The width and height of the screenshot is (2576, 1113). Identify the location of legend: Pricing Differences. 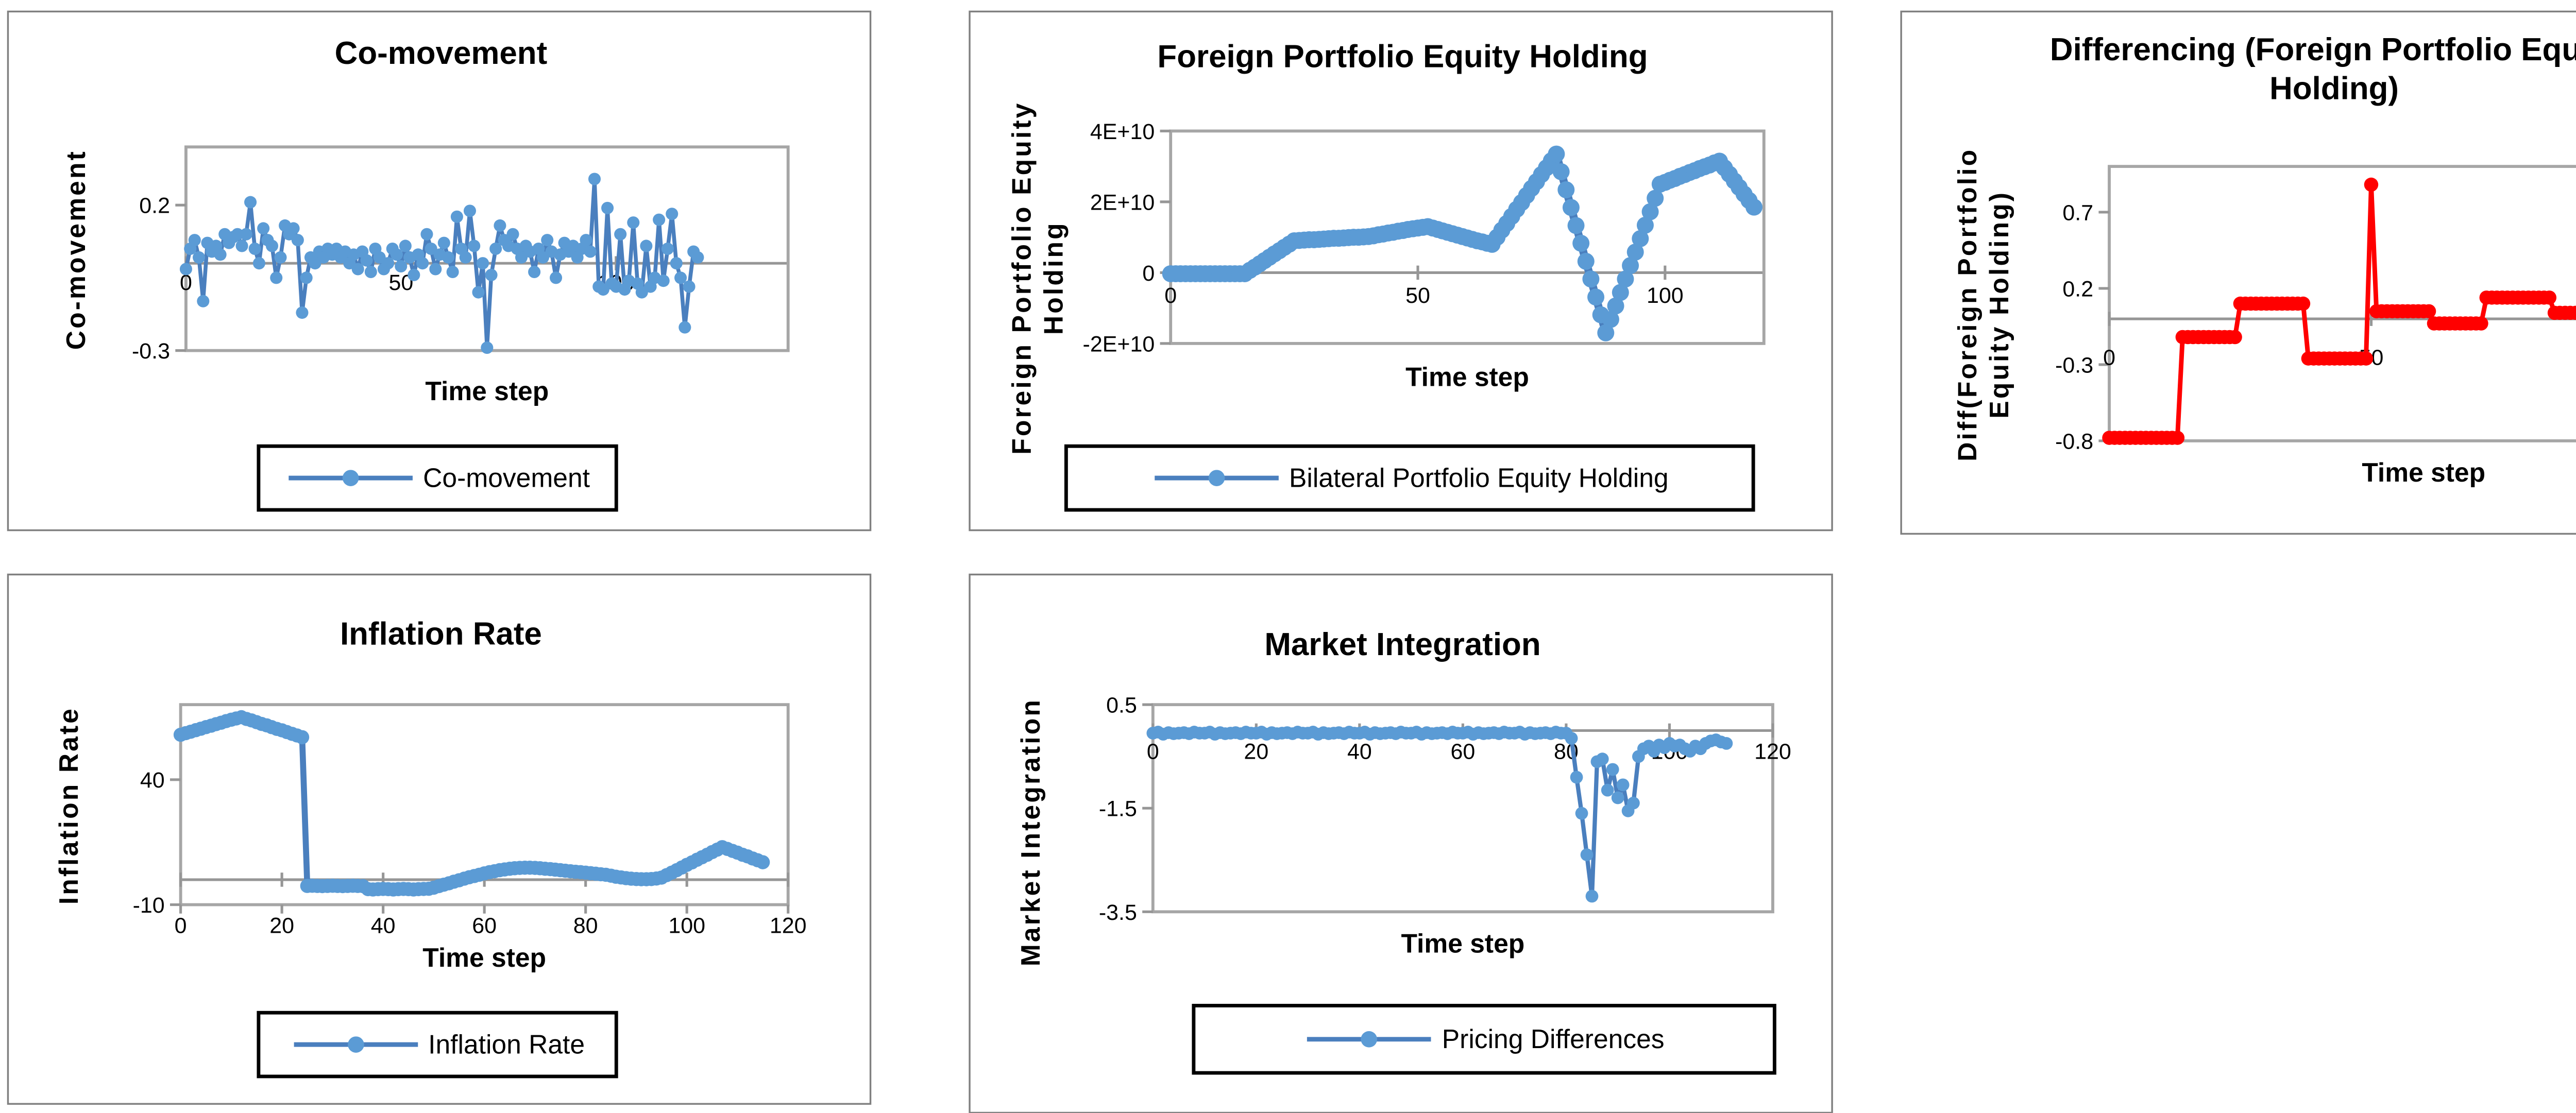
(1484, 1039).